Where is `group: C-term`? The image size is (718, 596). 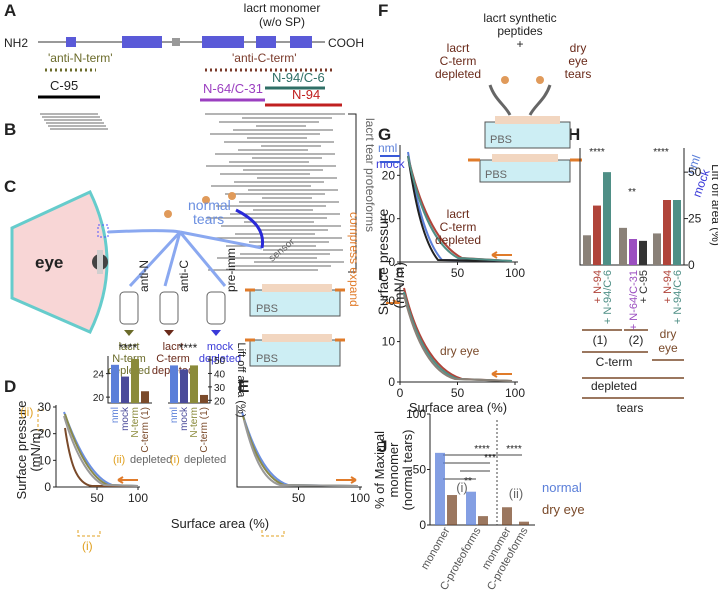
group: C-term is located at coordinates (614, 362).